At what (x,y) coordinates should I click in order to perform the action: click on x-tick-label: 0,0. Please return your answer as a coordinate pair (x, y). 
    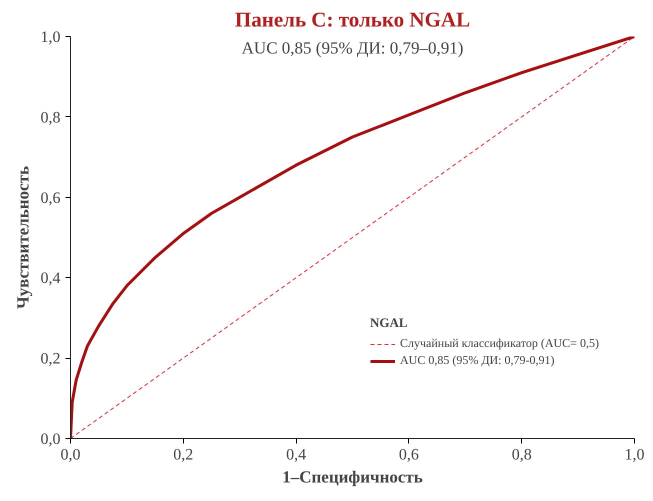
    Looking at the image, I should click on (70, 455).